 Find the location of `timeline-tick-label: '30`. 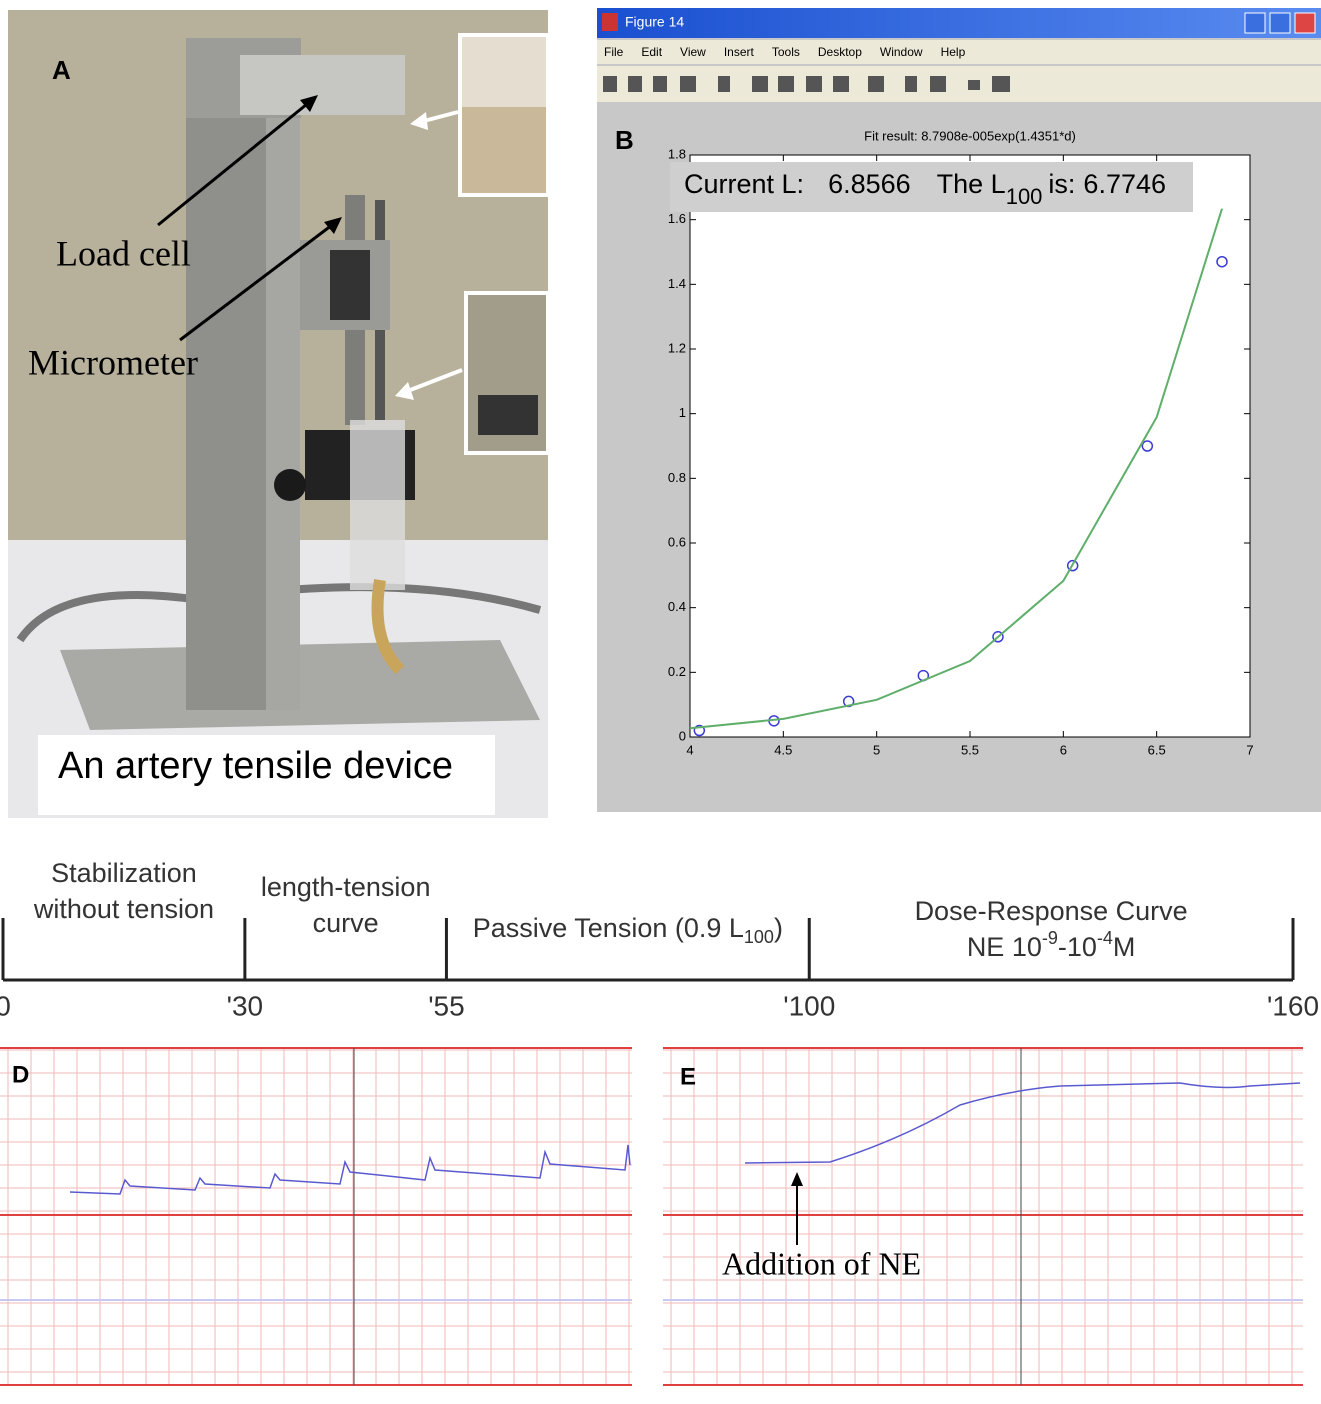

timeline-tick-label: '30 is located at coordinates (245, 1005).